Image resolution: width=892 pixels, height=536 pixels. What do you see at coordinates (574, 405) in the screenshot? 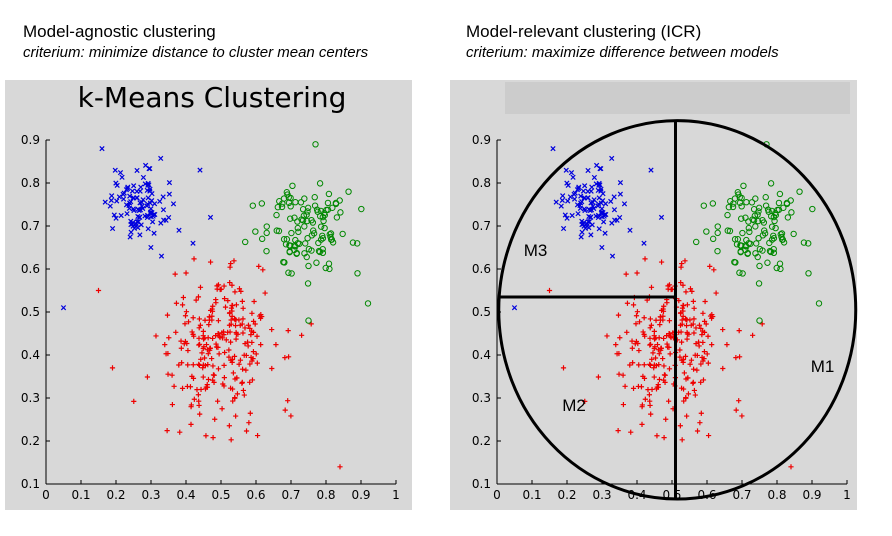
I see `region-label-m2: M2` at bounding box center [574, 405].